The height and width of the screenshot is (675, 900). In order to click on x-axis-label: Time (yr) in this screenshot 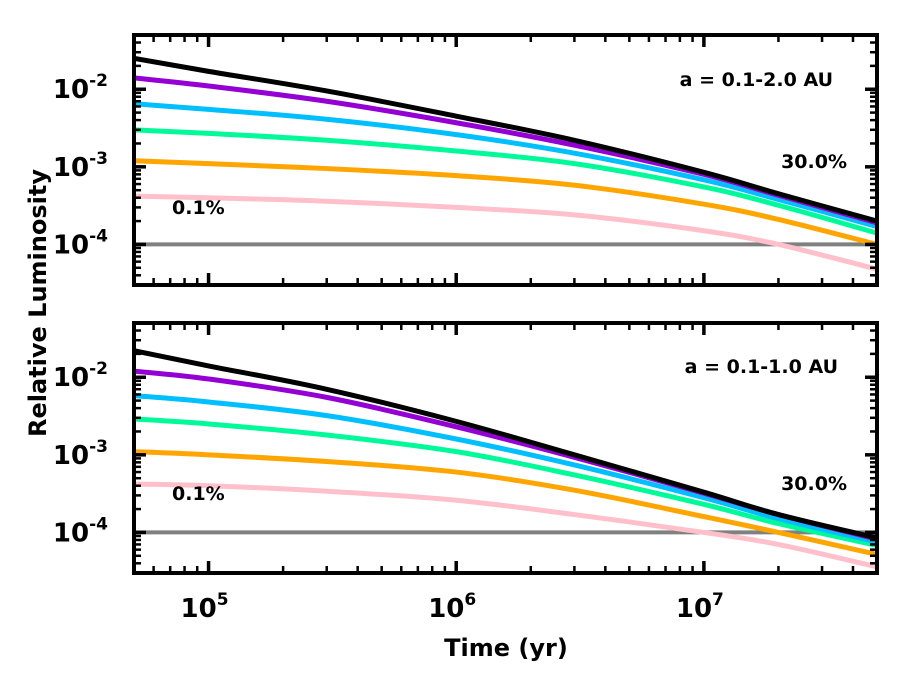, I will do `click(506, 648)`.